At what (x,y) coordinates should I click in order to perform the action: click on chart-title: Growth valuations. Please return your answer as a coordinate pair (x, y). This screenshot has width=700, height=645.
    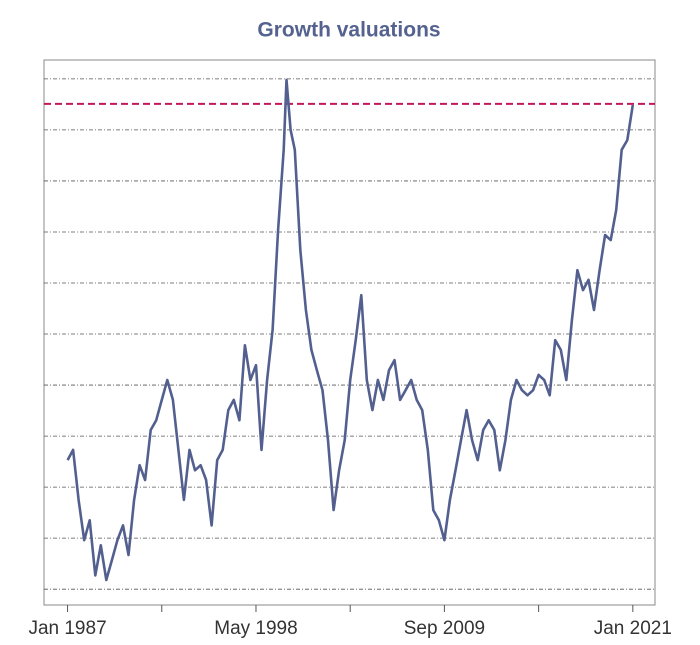
    Looking at the image, I should click on (348, 30).